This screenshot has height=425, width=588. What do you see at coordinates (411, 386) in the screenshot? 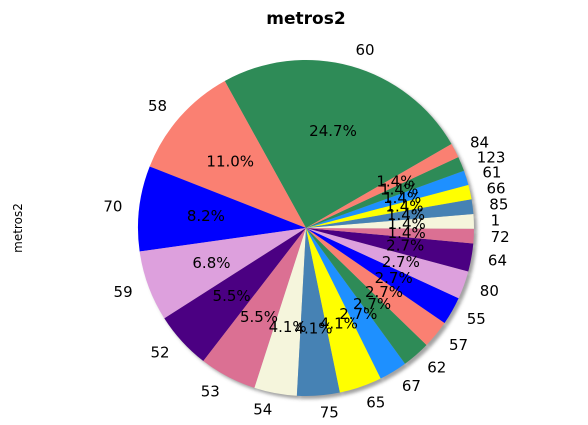
I see `pie-category-label: 67` at bounding box center [411, 386].